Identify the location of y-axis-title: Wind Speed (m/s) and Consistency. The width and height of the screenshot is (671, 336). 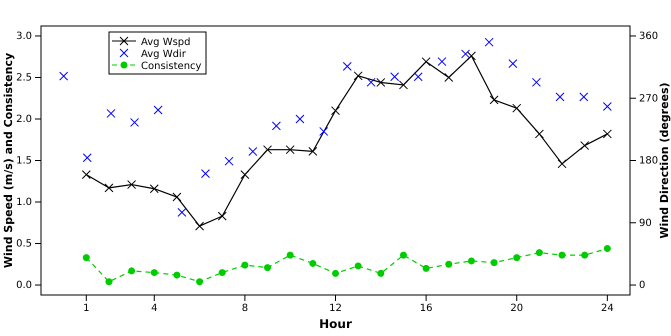
(8, 160).